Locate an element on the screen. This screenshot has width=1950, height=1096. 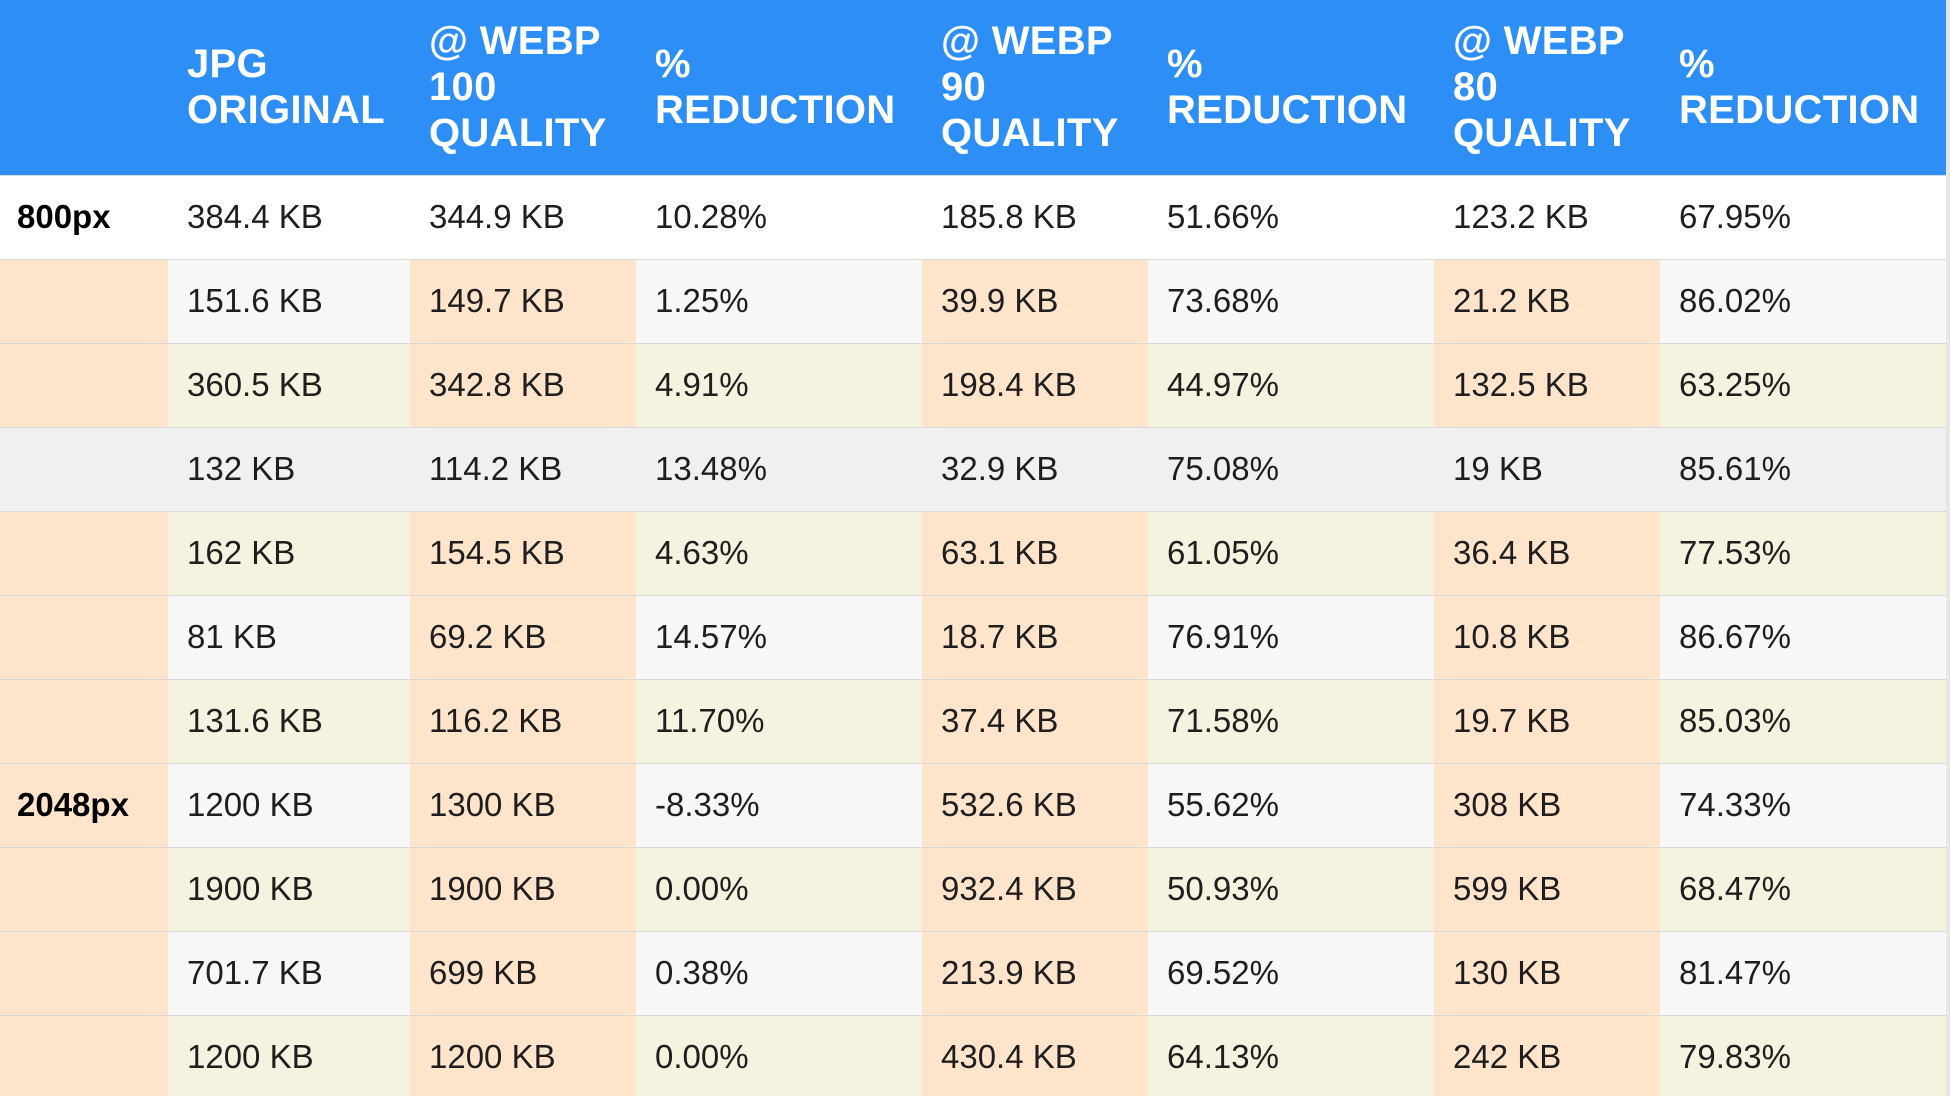
reduction-90-cell: 51.66% is located at coordinates (1291, 216).